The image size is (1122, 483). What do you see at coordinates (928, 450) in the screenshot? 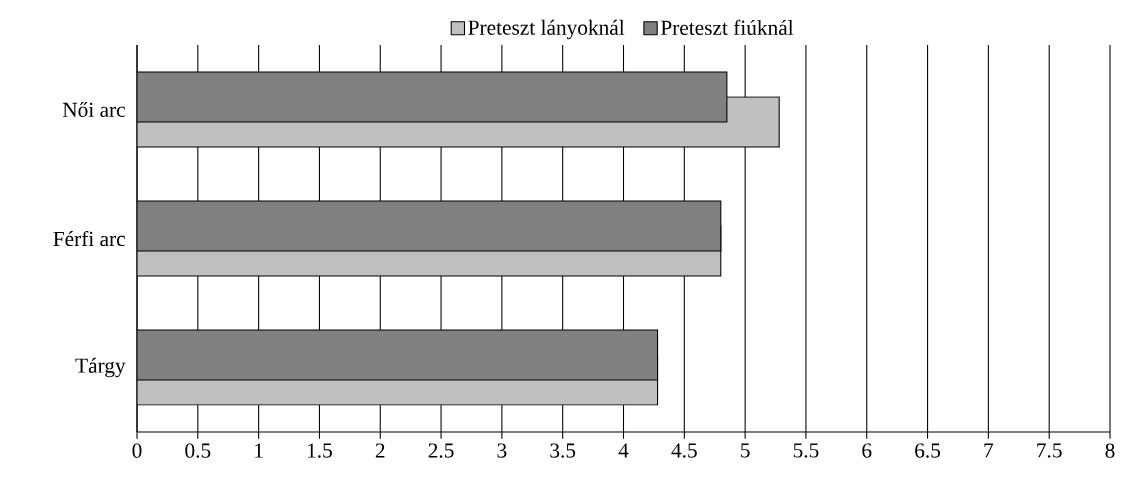
I see `x-tick-label: 6.5` at bounding box center [928, 450].